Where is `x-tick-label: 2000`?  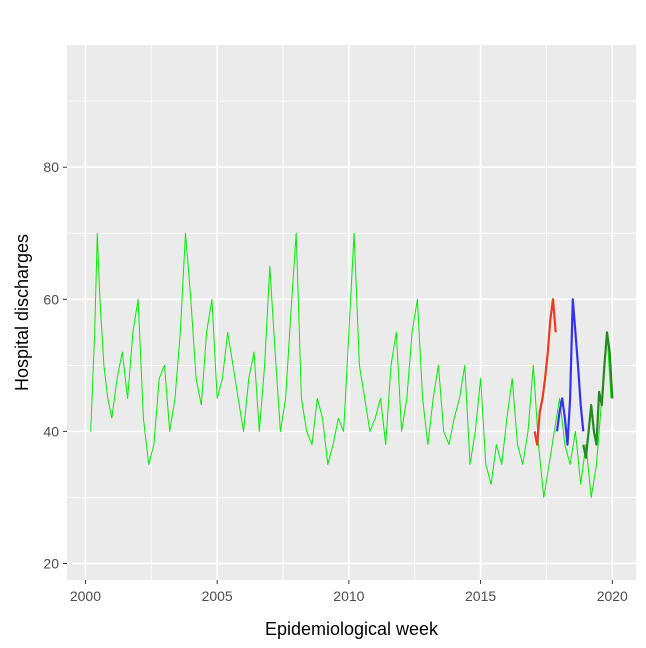 x-tick-label: 2000 is located at coordinates (85, 596).